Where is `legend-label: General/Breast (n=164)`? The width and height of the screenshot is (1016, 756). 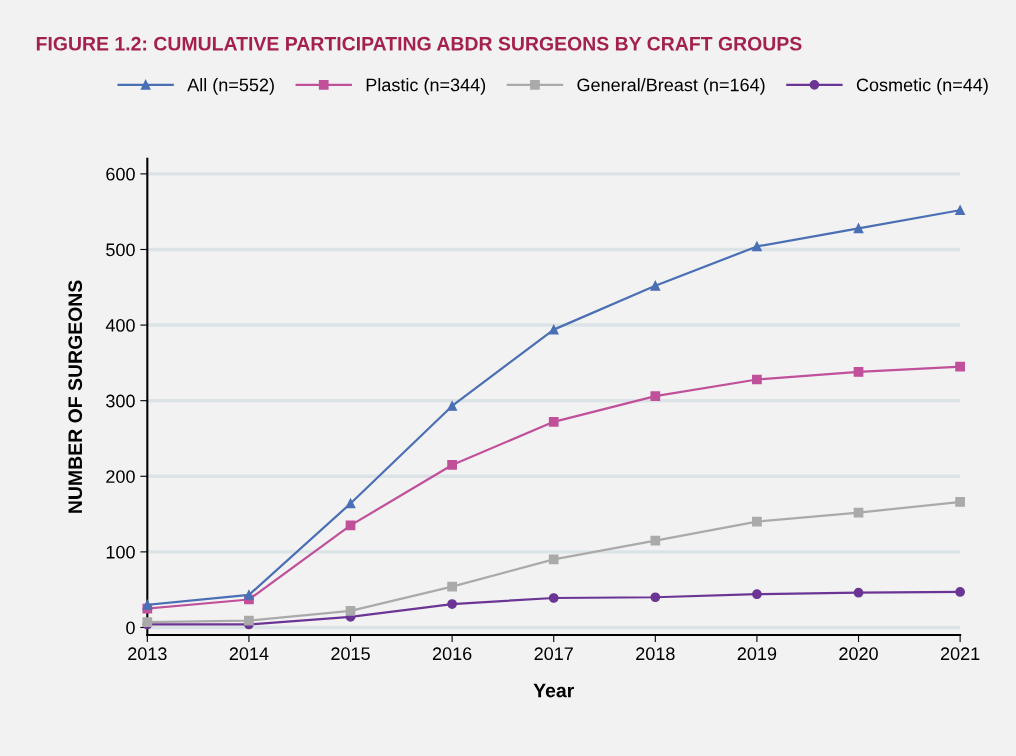
legend-label: General/Breast (n=164) is located at coordinates (671, 86).